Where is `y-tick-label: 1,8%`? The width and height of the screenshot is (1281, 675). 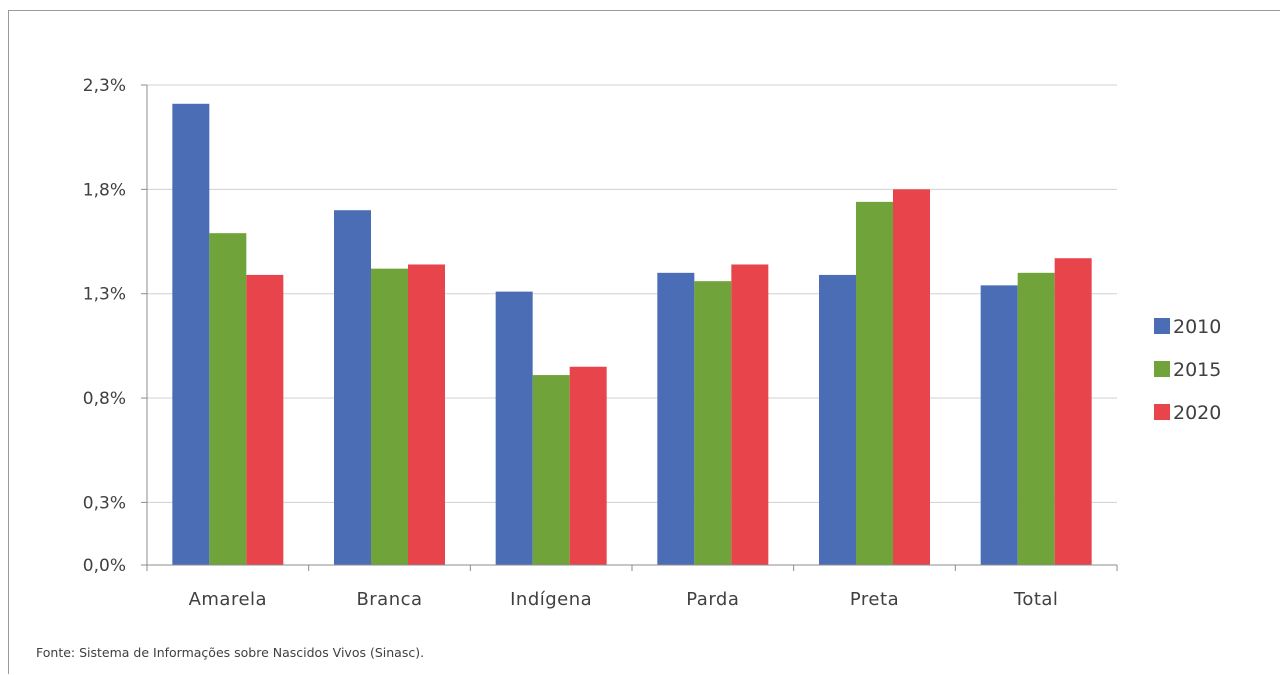
y-tick-label: 1,8% is located at coordinates (104, 190).